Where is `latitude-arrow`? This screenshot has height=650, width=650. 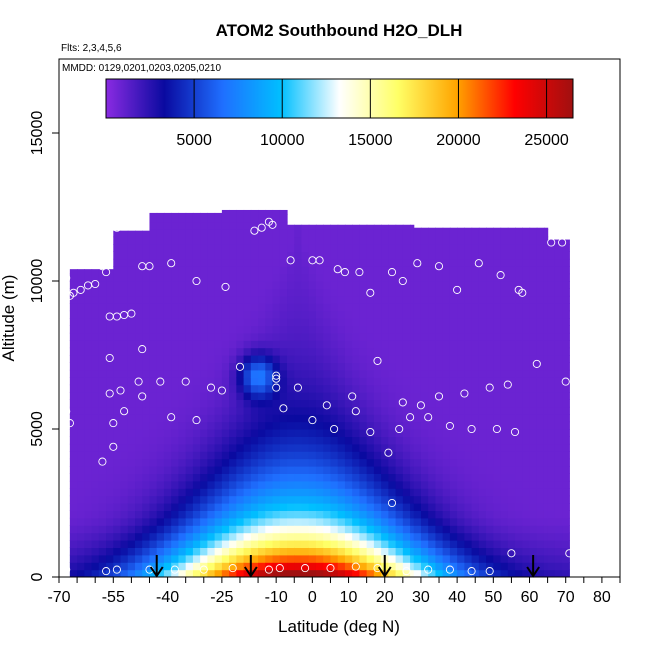
latitude-arrow is located at coordinates (533, 566).